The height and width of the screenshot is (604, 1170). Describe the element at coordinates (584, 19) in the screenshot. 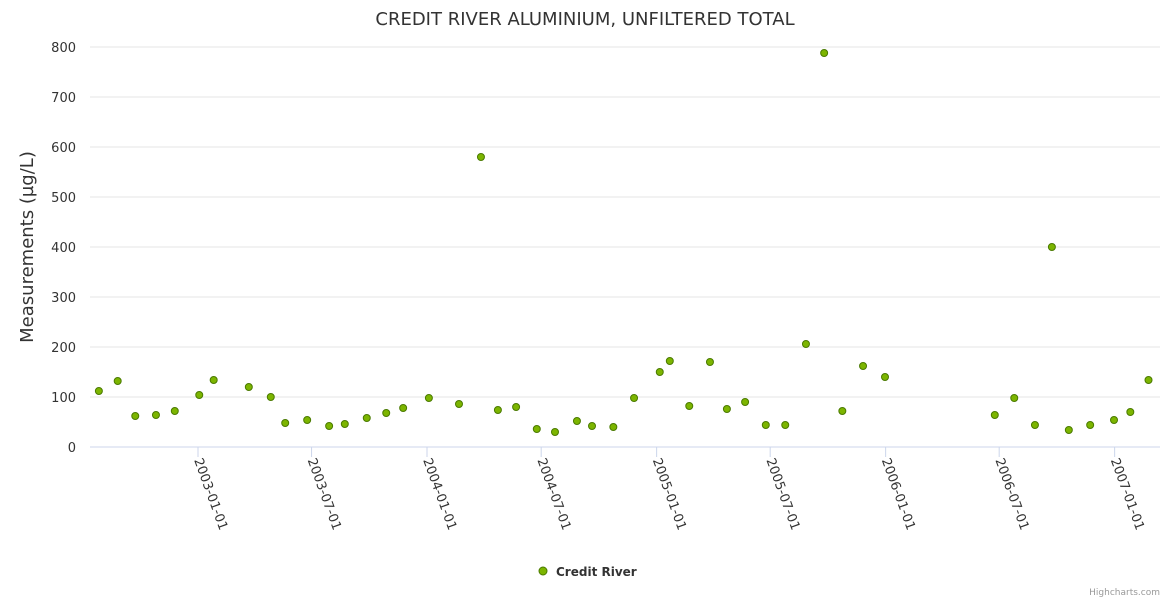

I see `chart-title: CREDIT RIVER ALUMINIUM, UNFILTERED TOTAL` at that location.